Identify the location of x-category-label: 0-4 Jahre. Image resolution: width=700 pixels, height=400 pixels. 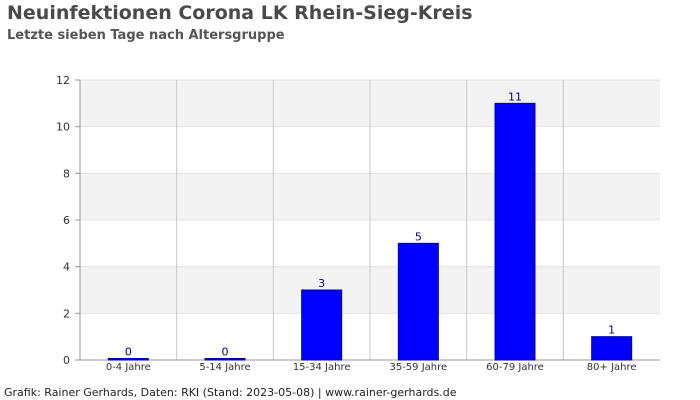
(128, 367).